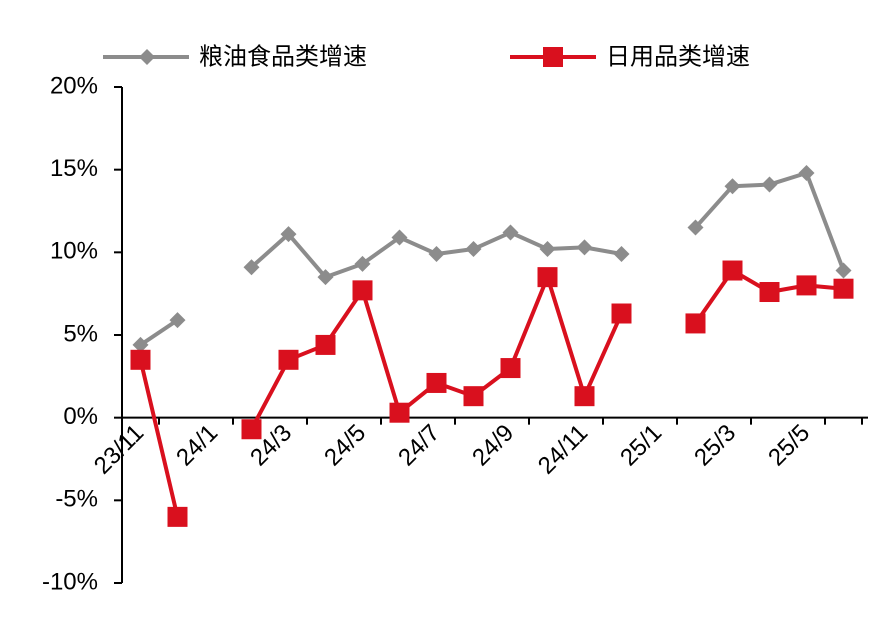 This screenshot has height=623, width=892. Describe the element at coordinates (715, 445) in the screenshot. I see `x-tick-label: 25/3` at that location.